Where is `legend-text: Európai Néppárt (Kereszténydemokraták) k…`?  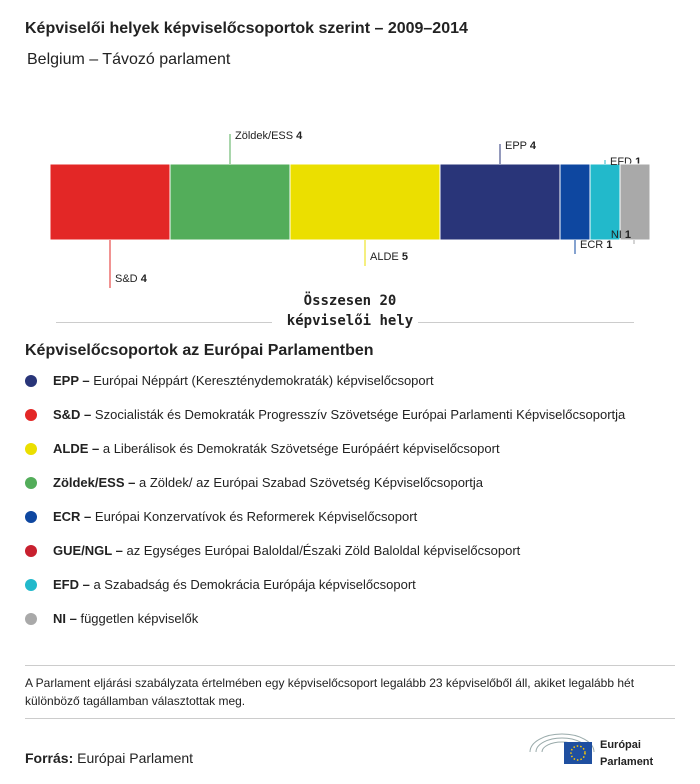 legend-text: Európai Néppárt (Kereszténydemokraták) k… is located at coordinates (263, 380).